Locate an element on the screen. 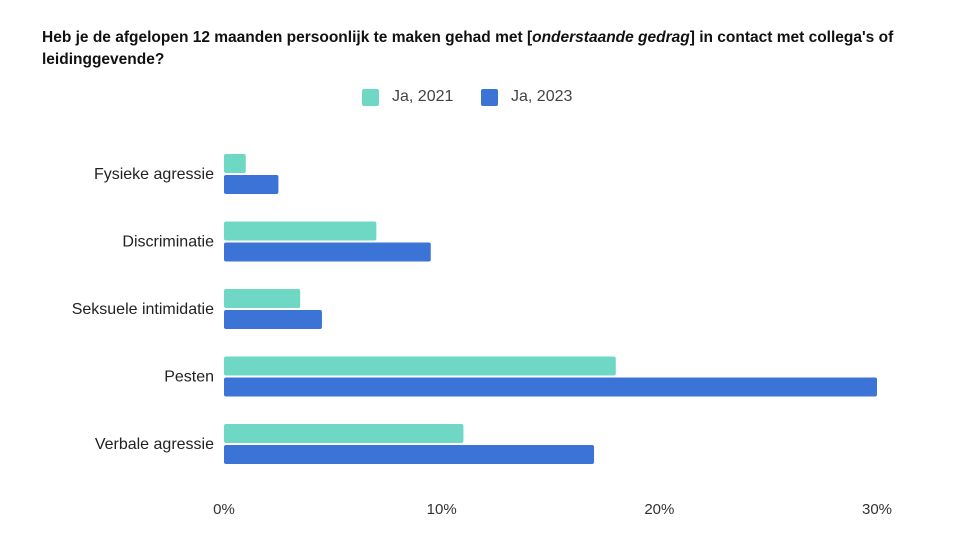 The height and width of the screenshot is (540, 960). bar-fysieke-agressie-2023 is located at coordinates (251, 184).